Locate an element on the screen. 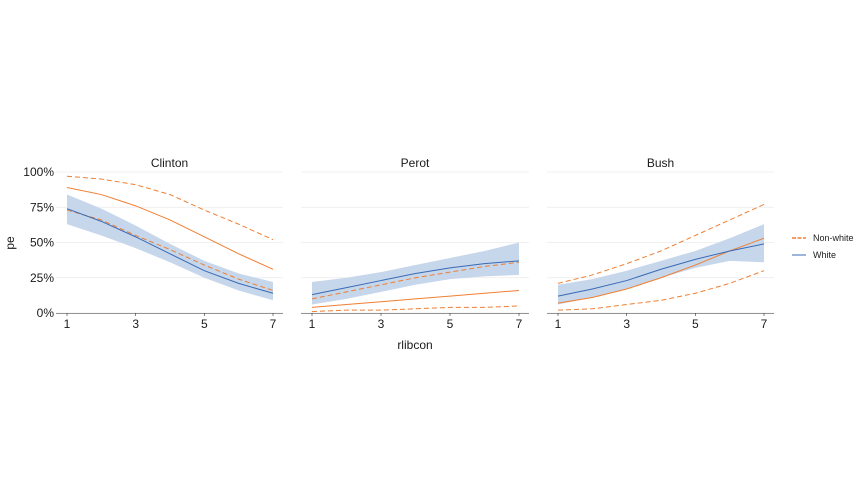 The image size is (864, 504). y-tick-label-0: 0% is located at coordinates (46, 313).